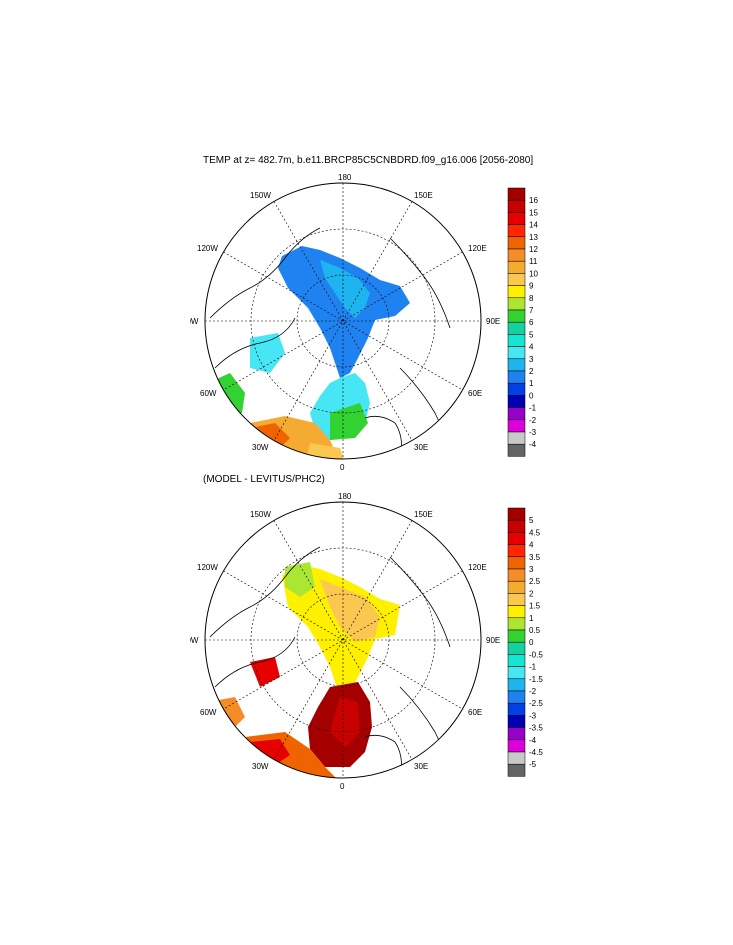  Describe the element at coordinates (531, 286) in the screenshot. I see `colorbar-label: 9` at that location.